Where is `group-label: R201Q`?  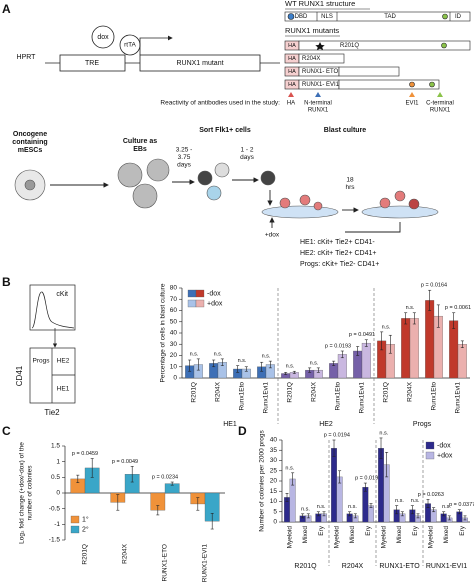
group-label: R201Q is located at coordinates (305, 566).